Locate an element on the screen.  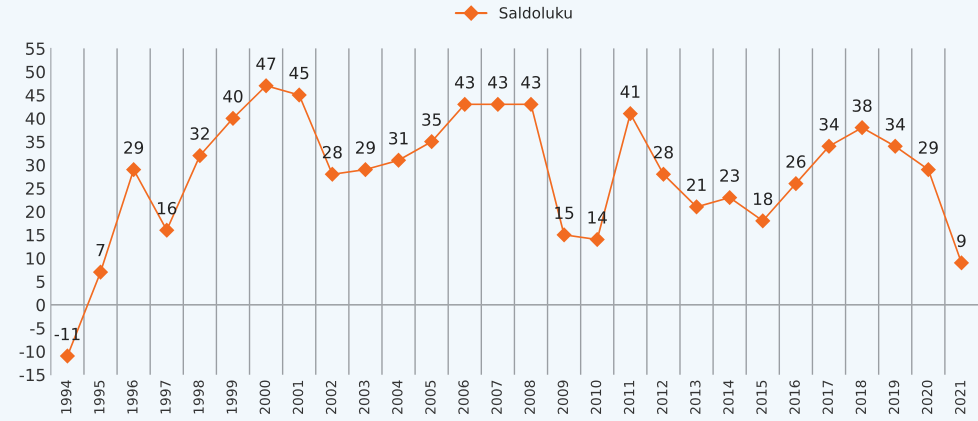
data-label: 47 is located at coordinates (266, 64).